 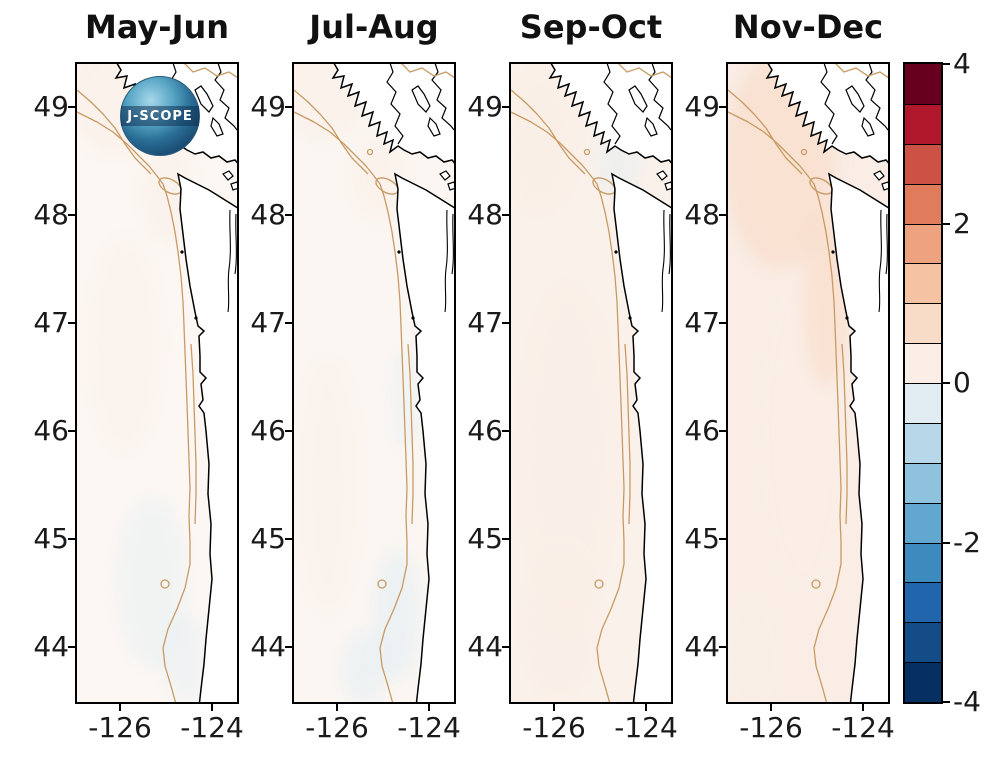 I want to click on colorbar-tick-label: -2, so click(x=967, y=542).